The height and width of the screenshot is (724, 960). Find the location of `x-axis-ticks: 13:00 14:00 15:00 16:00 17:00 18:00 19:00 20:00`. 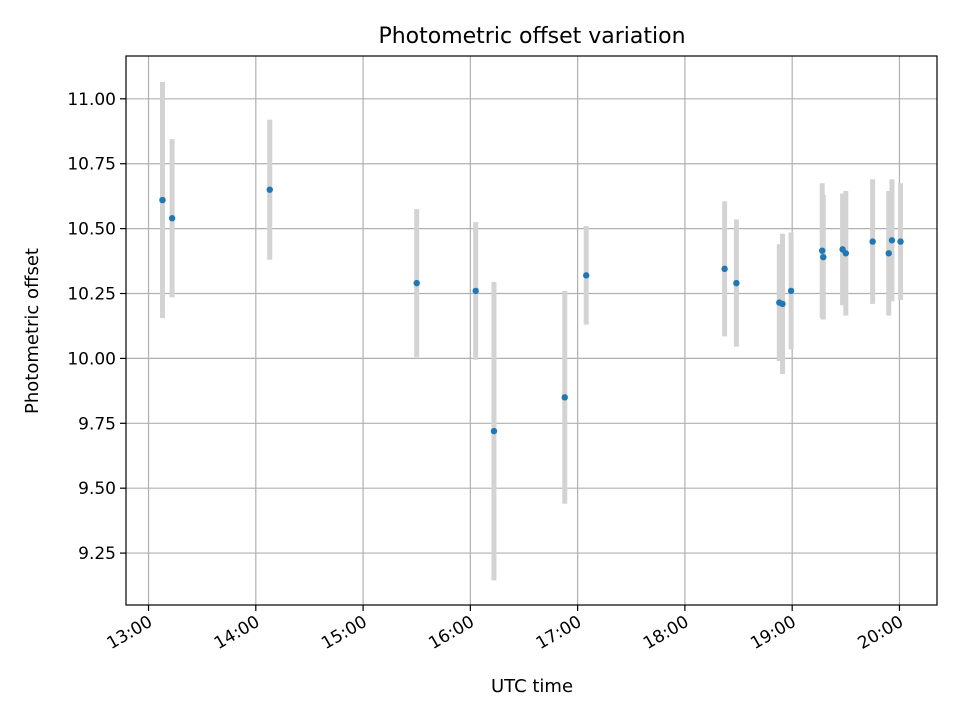

x-axis-ticks: 13:00 14:00 15:00 16:00 17:00 18:00 19:00 20:00 is located at coordinates (505, 629).